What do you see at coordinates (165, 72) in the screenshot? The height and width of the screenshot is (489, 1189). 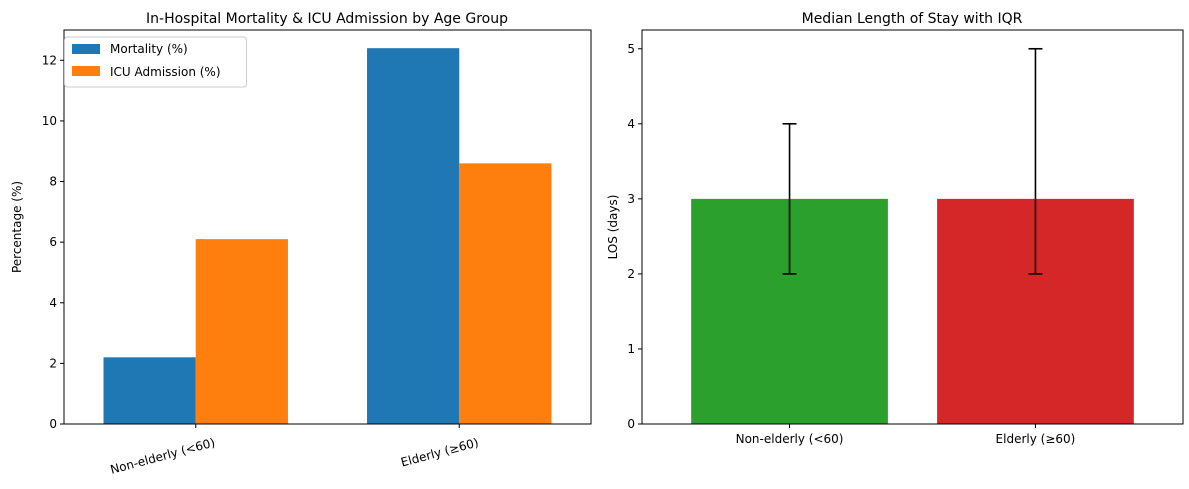 I see `legend-label-icu: ICU Admission (%)` at bounding box center [165, 72].